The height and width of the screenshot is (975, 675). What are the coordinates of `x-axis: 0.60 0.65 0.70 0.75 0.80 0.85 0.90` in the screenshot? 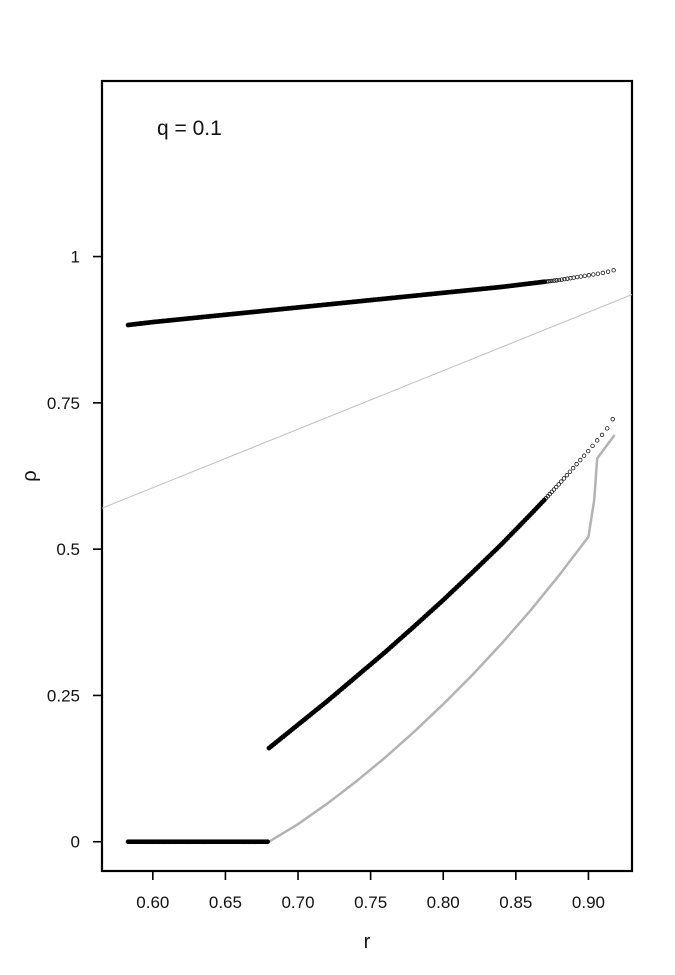 It's located at (370, 891).